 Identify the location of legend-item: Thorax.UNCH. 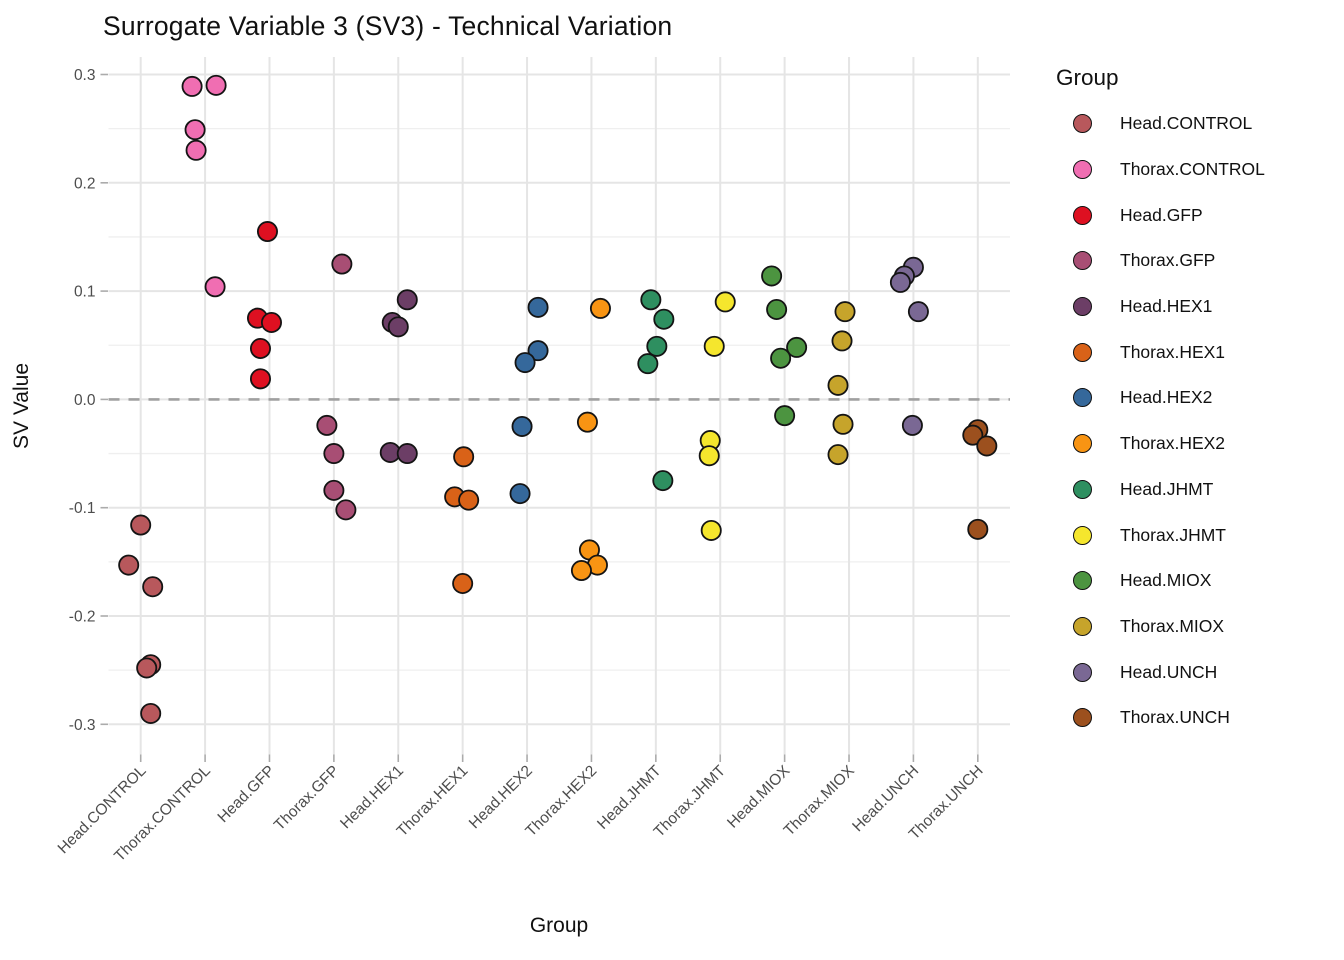
(1197, 718).